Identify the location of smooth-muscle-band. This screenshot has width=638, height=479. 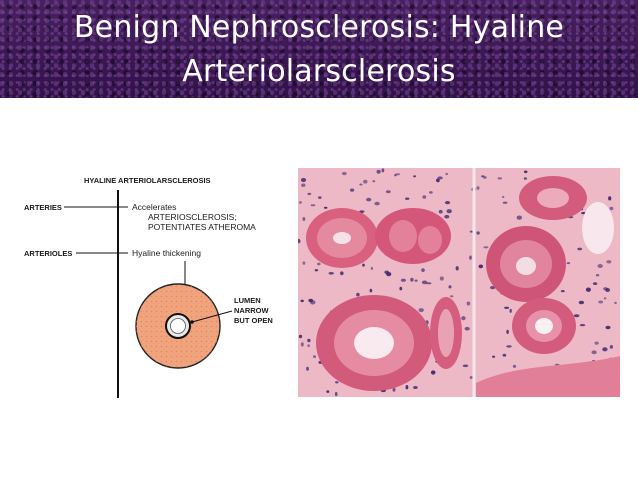
(548, 376).